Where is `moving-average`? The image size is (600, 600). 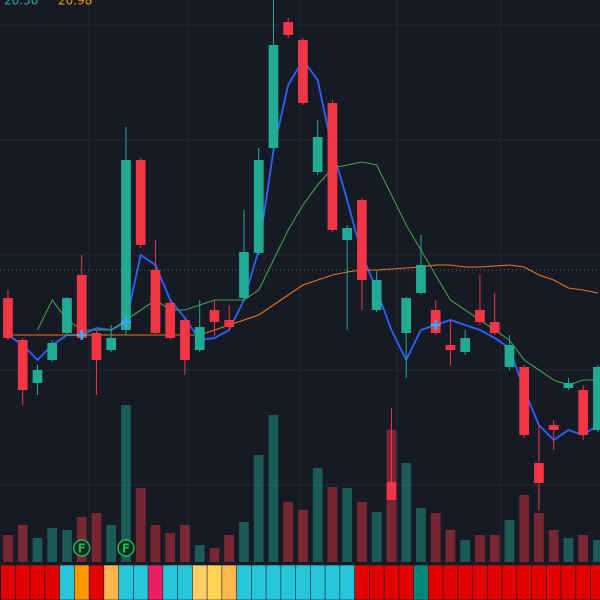 moving-average is located at coordinates (303, 300).